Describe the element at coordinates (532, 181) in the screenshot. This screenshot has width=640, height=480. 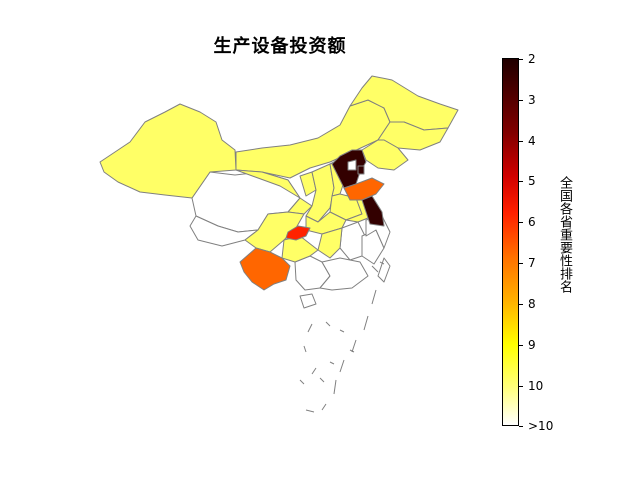
I see `colorbar-tick-label: 5` at that location.